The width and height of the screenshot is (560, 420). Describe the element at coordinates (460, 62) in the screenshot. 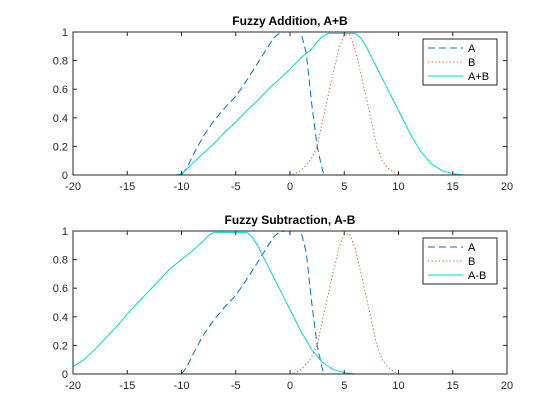

I see `legend: AB A+B` at that location.